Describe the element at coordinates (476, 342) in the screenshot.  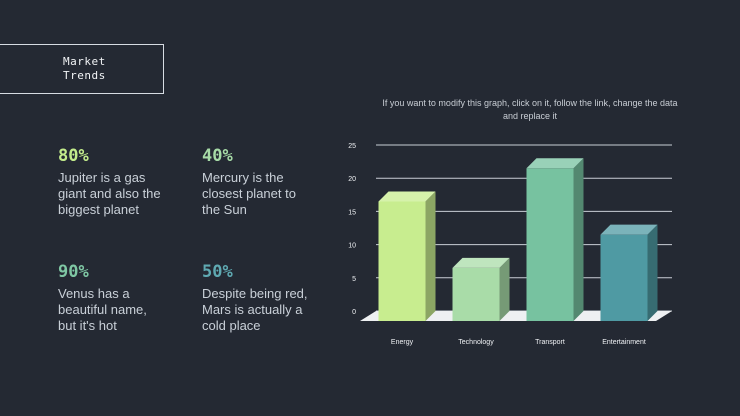
I see `x-tick-label: Technology` at that location.